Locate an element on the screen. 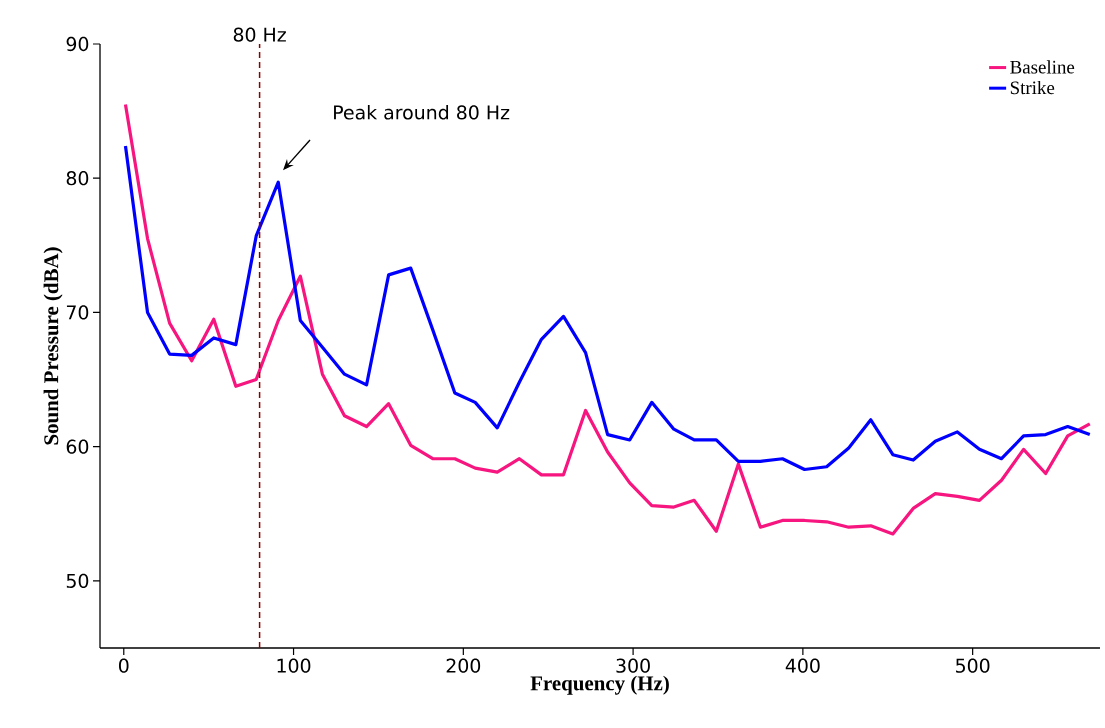  legend-label: Strike is located at coordinates (1032, 87).